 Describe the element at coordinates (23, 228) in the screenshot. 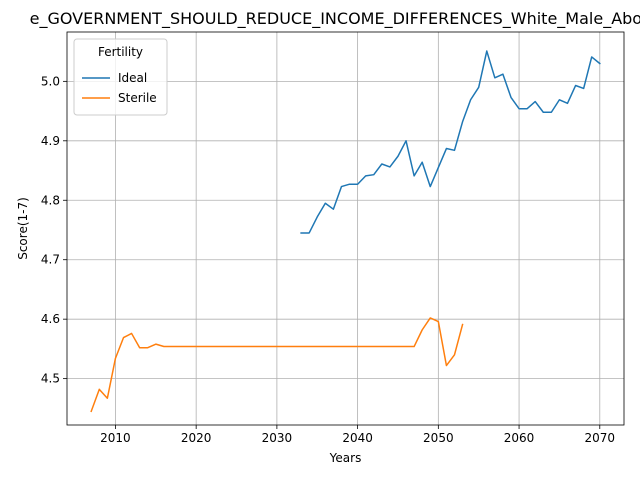

I see `y-axis-label: Score(1-7)` at that location.